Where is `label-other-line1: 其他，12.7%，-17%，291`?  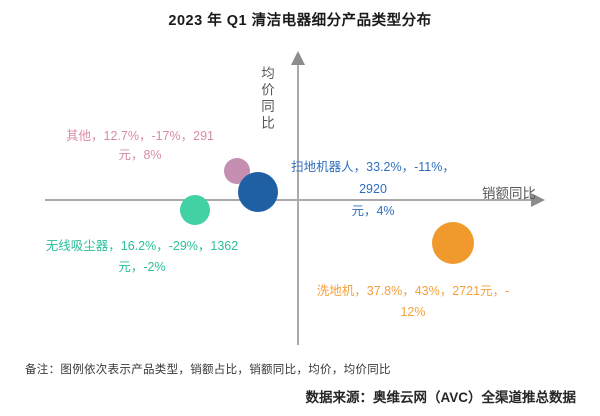 label-other-line1: 其他，12.7%，-17%，291 is located at coordinates (140, 136).